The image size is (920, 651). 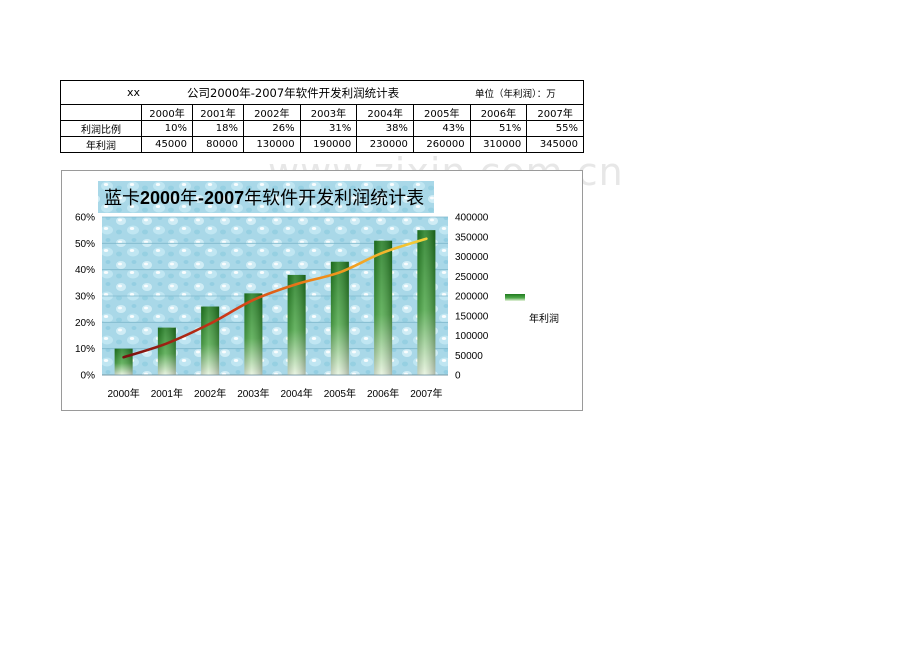 What do you see at coordinates (555, 128) in the screenshot?
I see `table-cell: 55%` at bounding box center [555, 128].